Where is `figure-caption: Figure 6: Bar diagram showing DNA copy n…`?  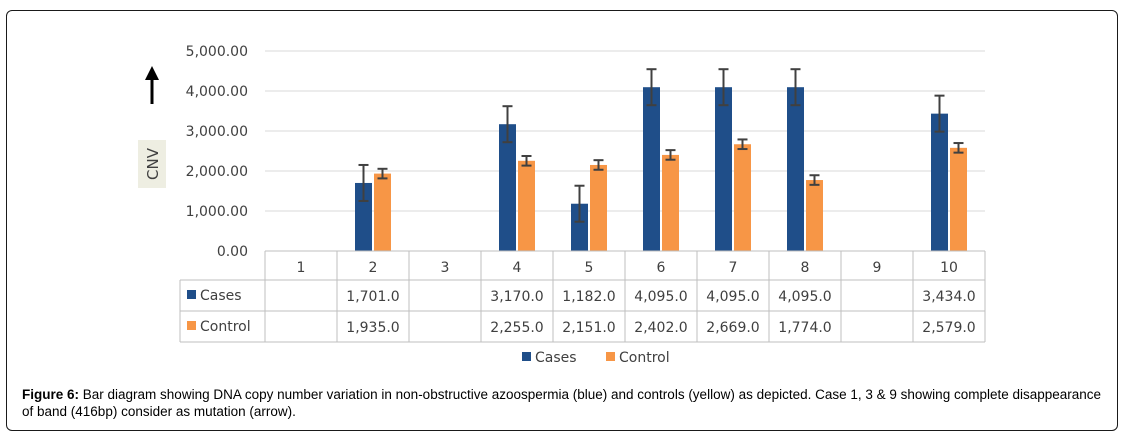
figure-caption: Figure 6: Bar diagram showing DNA copy n… is located at coordinates (565, 403).